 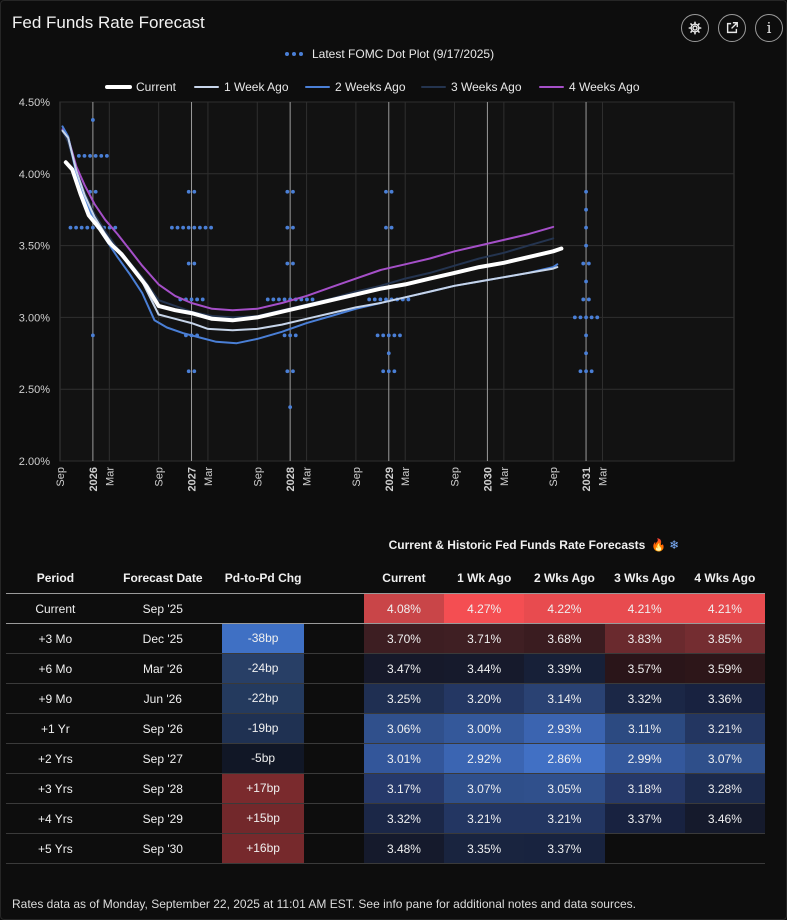 I want to click on flame-icon: 🔥, so click(x=659, y=545).